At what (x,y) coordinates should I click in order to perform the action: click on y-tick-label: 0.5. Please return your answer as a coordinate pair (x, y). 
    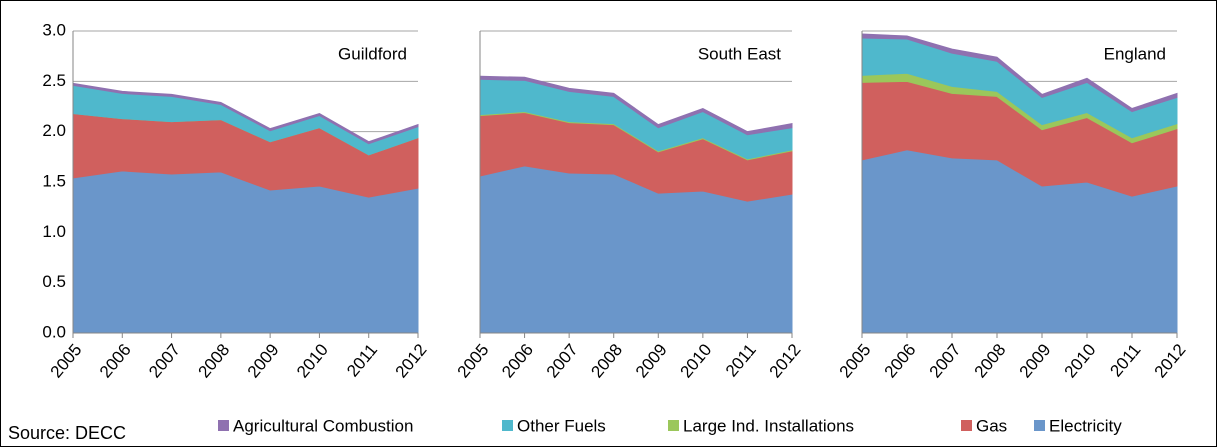
    Looking at the image, I should click on (54, 281).